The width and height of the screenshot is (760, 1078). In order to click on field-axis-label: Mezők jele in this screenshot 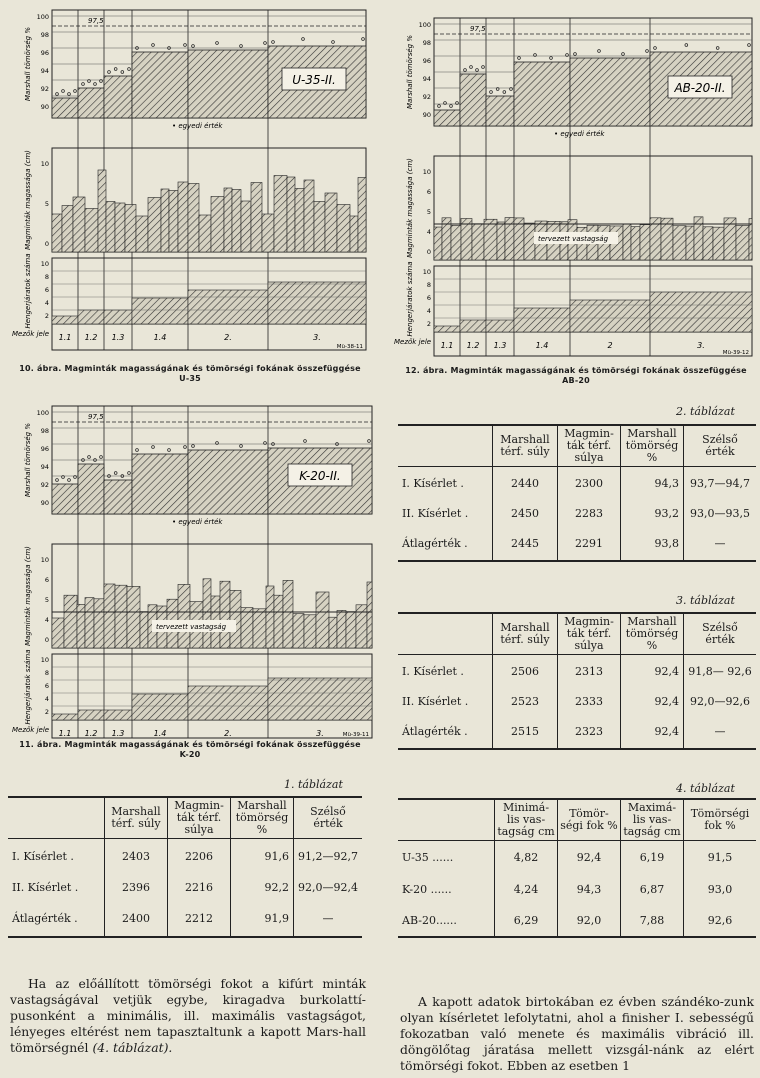, I will do `click(412, 341)`.